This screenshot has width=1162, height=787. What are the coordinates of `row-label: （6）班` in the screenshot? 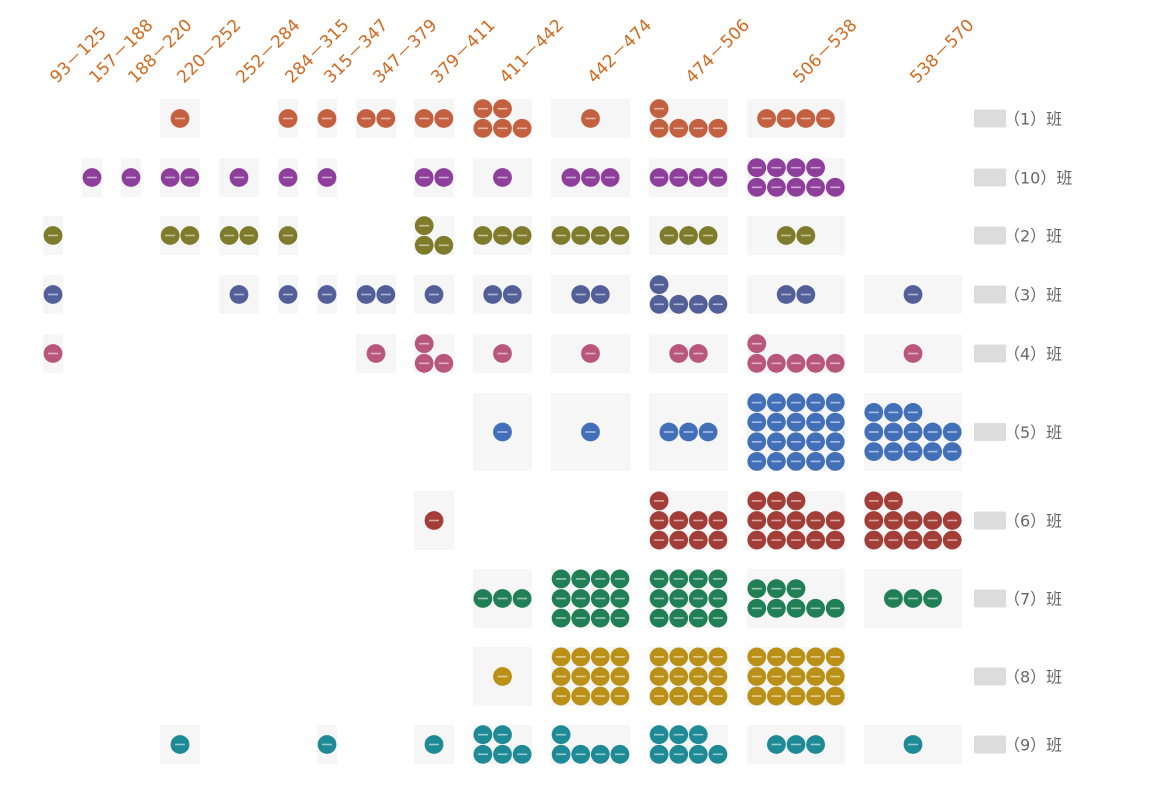 It's located at (1033, 521).